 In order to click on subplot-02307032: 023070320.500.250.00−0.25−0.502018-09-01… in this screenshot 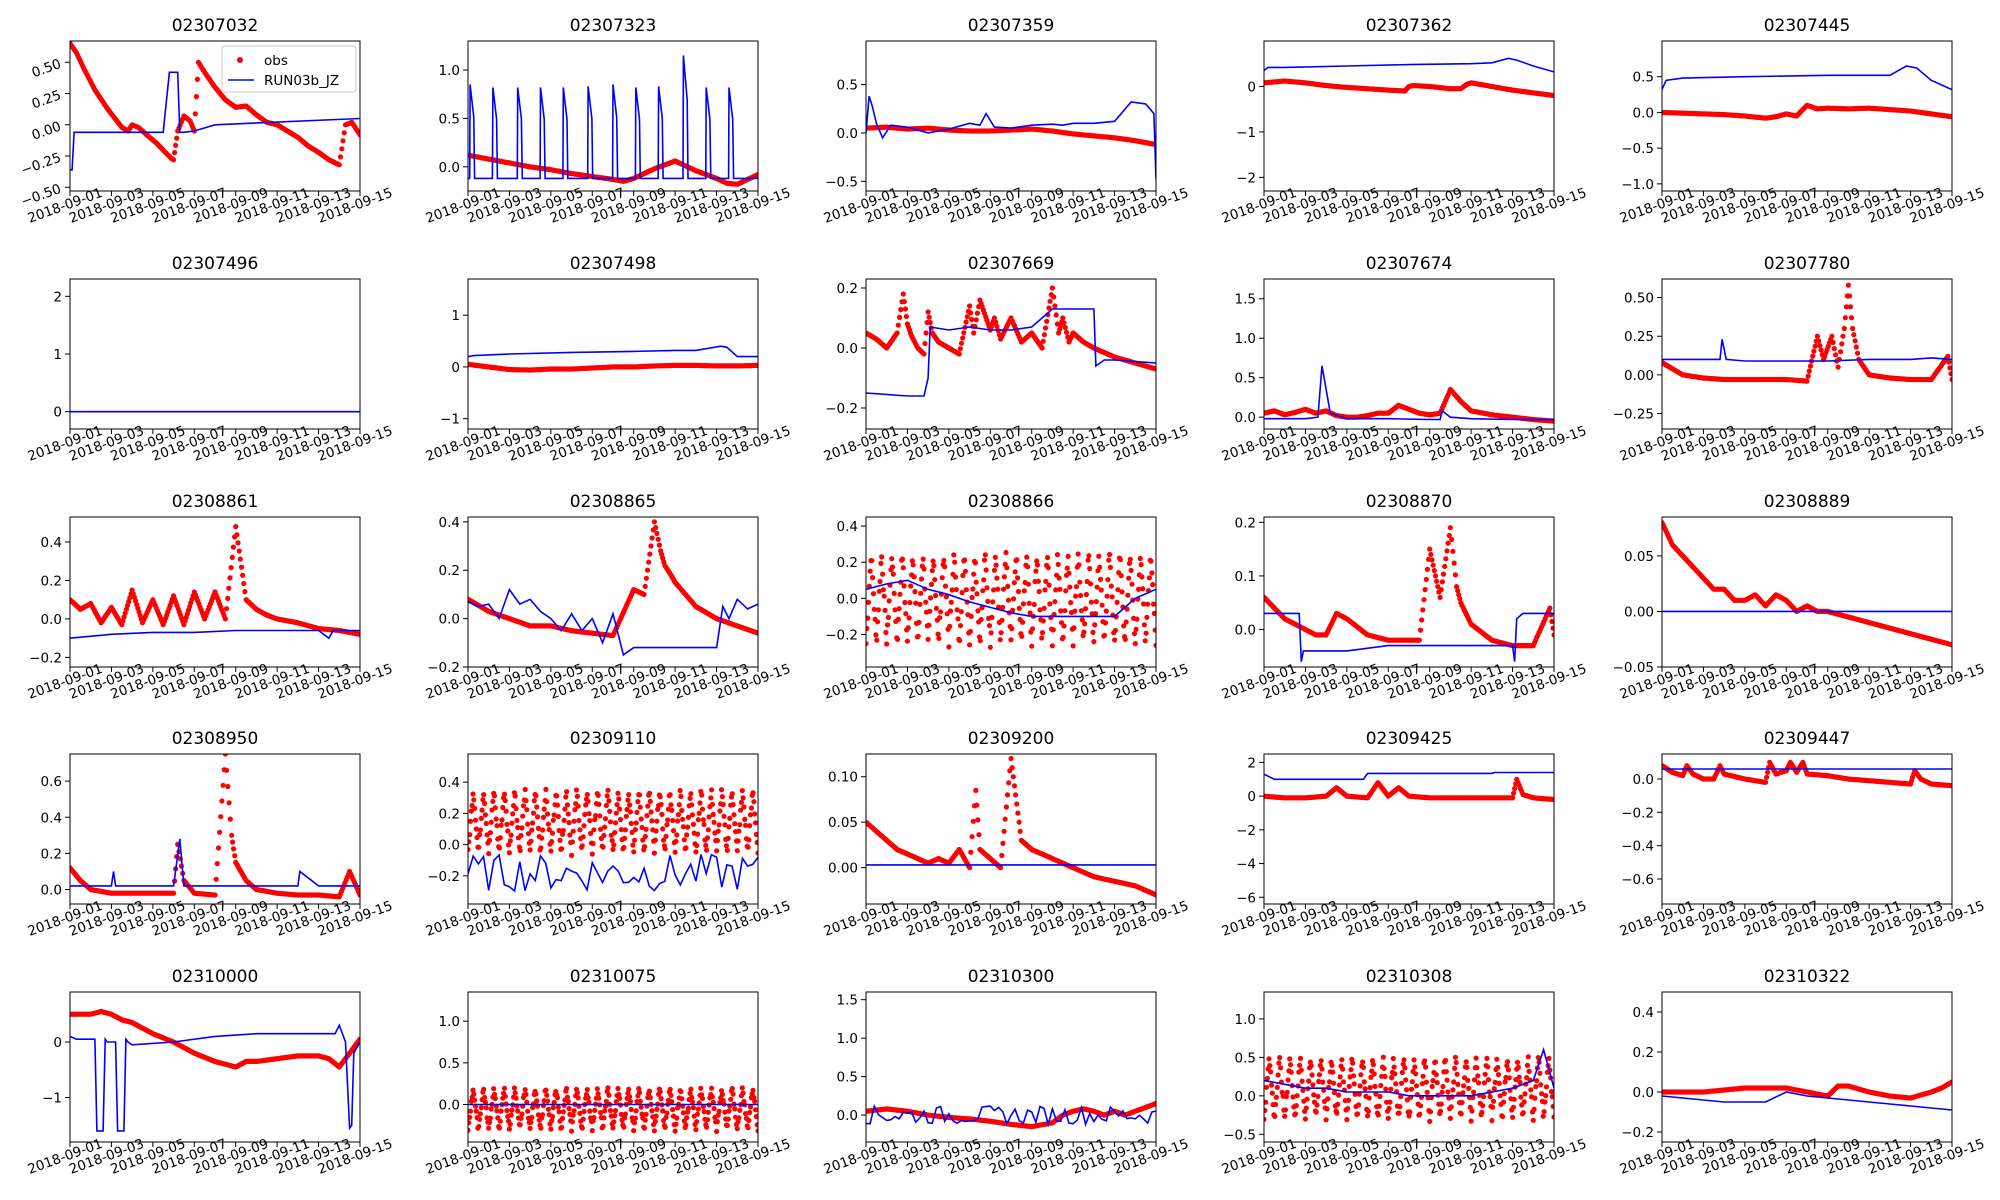, I will do `click(207, 121)`.